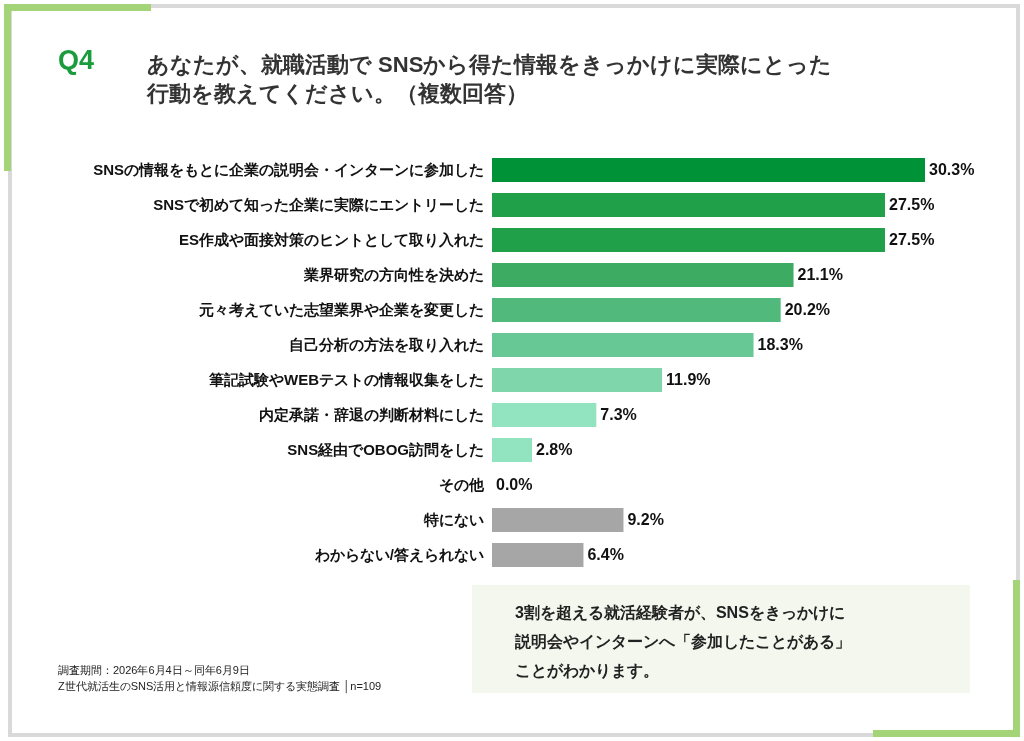 The width and height of the screenshot is (1024, 741). I want to click on data-label: 20.2%, so click(807, 309).